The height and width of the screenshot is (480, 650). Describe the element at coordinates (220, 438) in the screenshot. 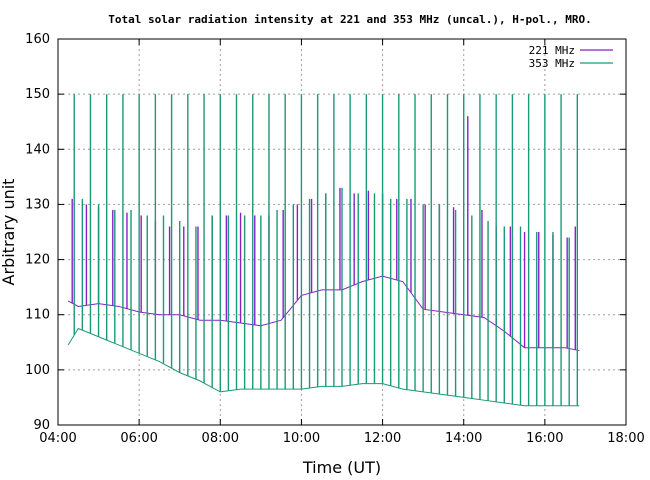

I see `x-tick-label: 08:00` at that location.